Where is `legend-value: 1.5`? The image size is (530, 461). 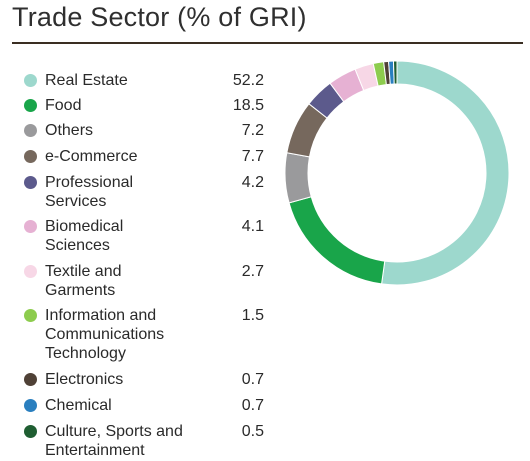 legend-value: 1.5 is located at coordinates (252, 315).